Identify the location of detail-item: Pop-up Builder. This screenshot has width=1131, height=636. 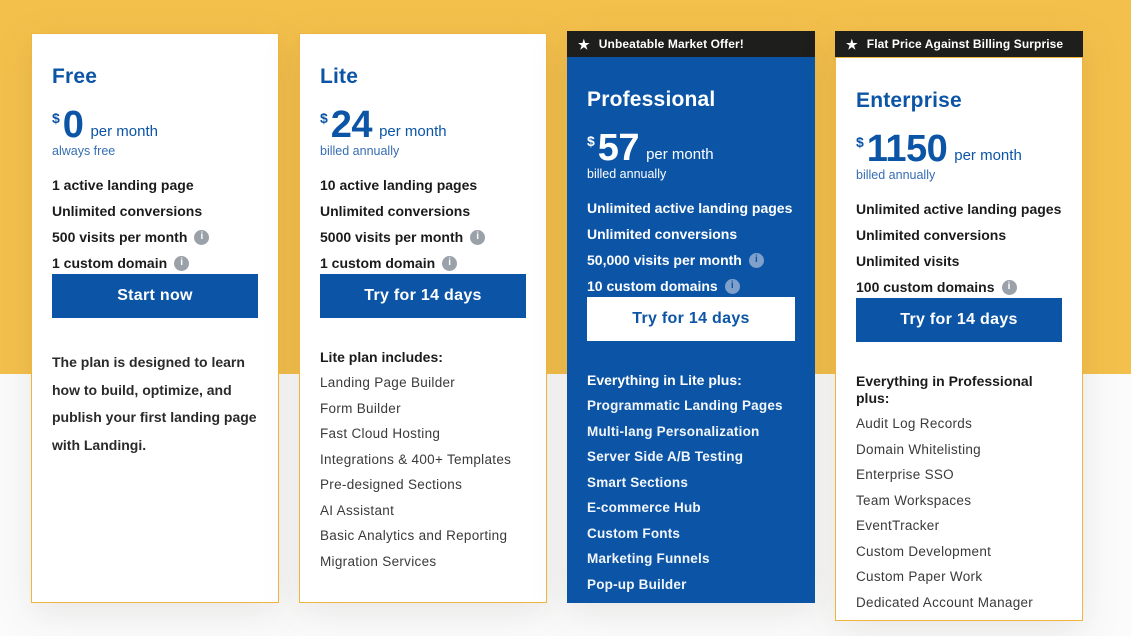
(637, 584).